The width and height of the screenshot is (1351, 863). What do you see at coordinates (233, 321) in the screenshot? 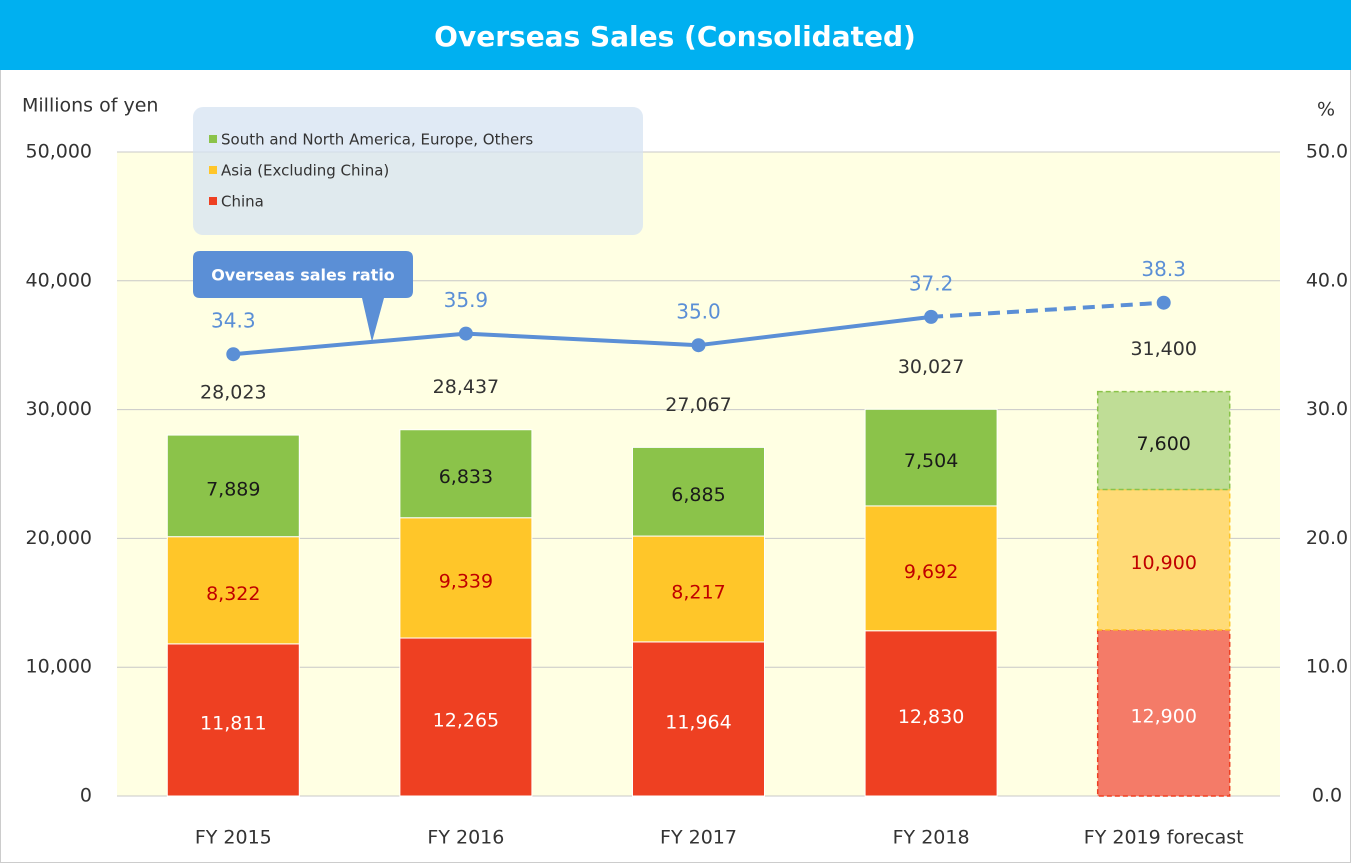
I see `line-value-label: 34.3` at bounding box center [233, 321].